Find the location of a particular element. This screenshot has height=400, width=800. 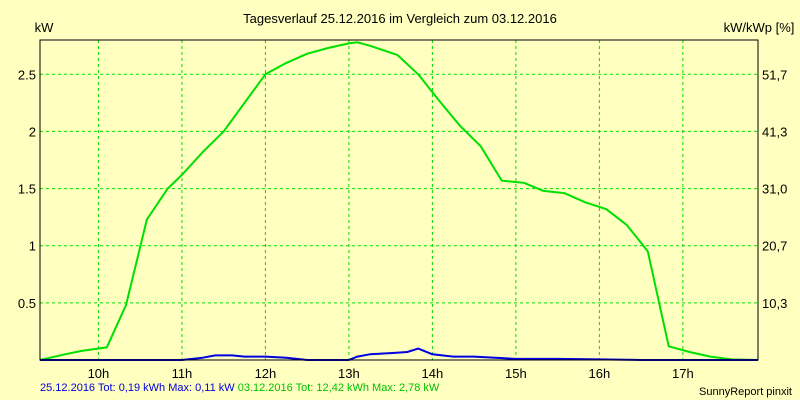

x-tick-label: 13h is located at coordinates (349, 373).